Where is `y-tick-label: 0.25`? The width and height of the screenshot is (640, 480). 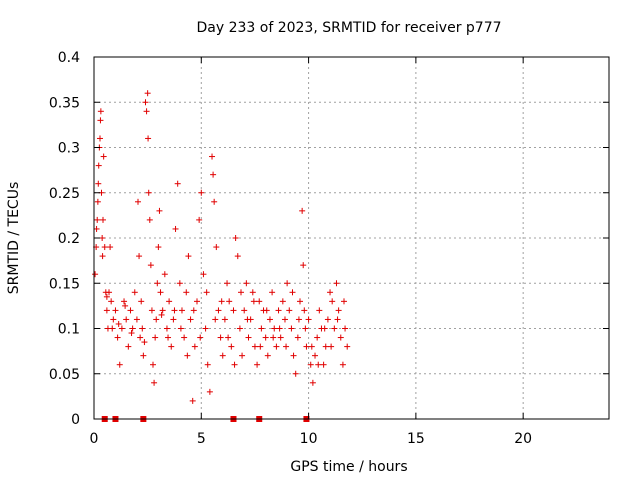 y-tick-label: 0.25 is located at coordinates (64, 194).